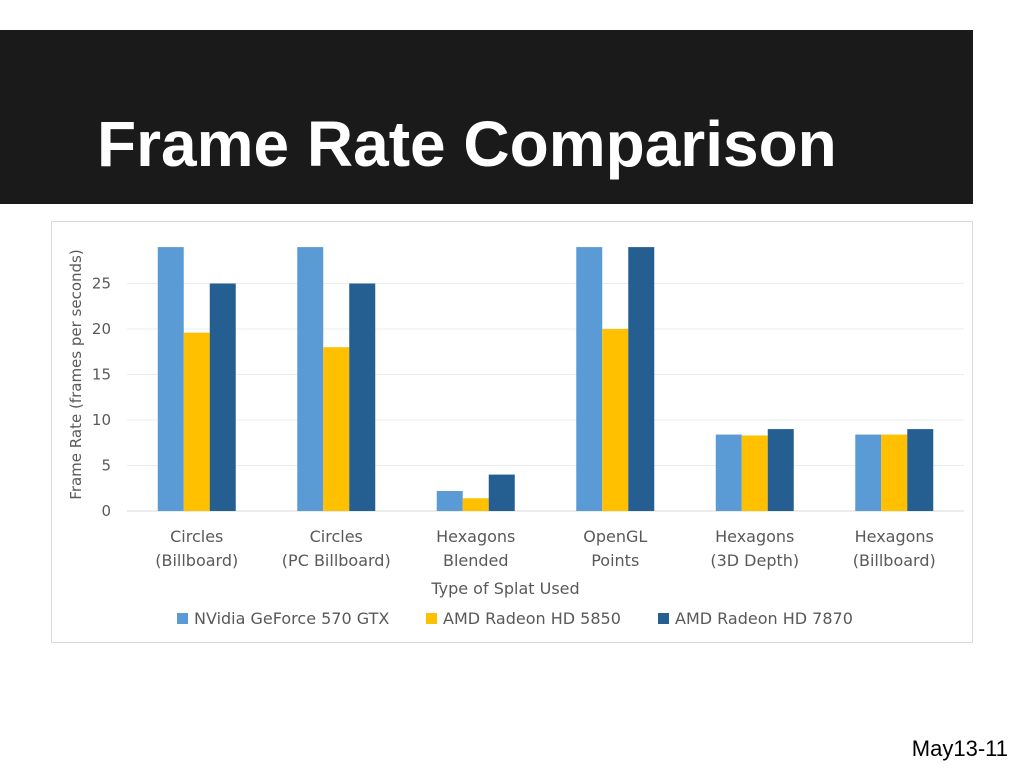 The image size is (1024, 768). Describe the element at coordinates (101, 329) in the screenshot. I see `y-tick-label: 20` at that location.